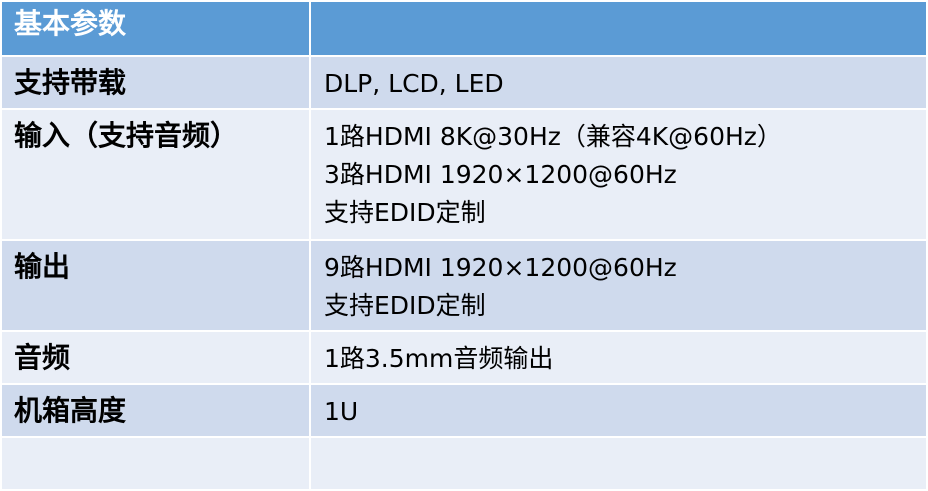 The height and width of the screenshot is (491, 928). What do you see at coordinates (618, 410) in the screenshot?
I see `row-value: 1U` at bounding box center [618, 410].